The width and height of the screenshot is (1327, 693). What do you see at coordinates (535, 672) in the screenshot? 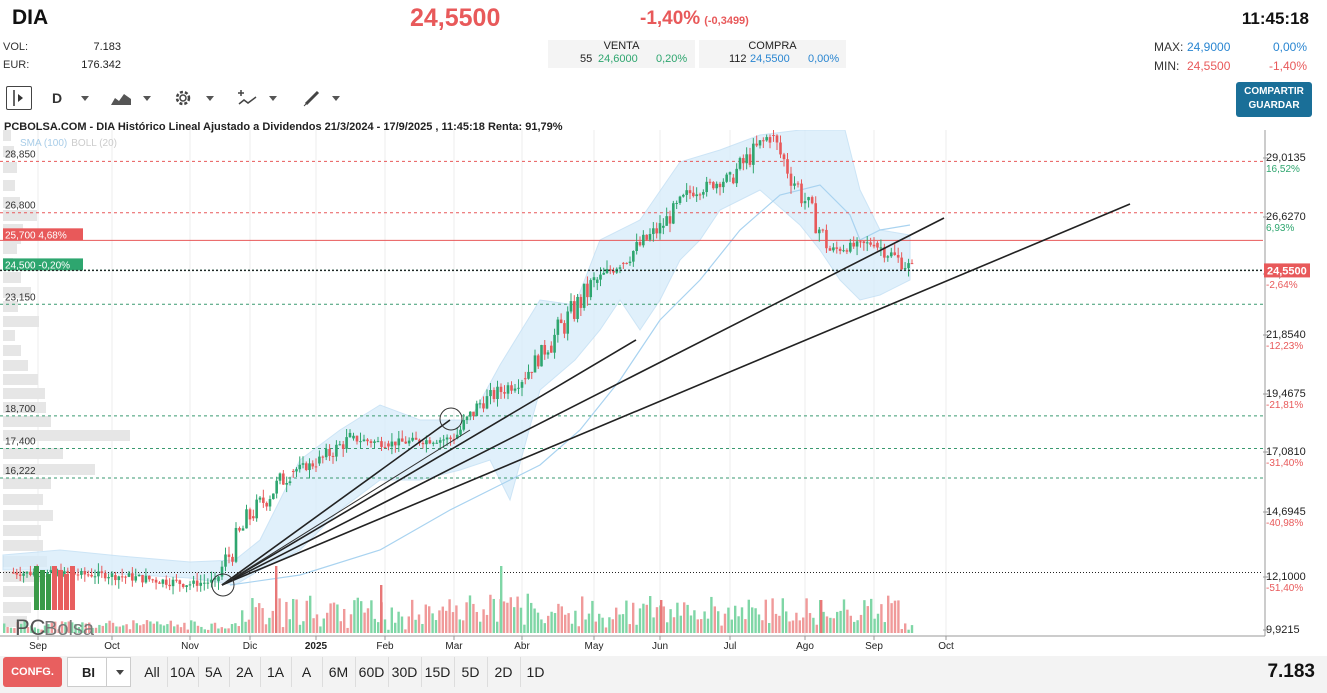
I see `period-button-1d: 1D` at bounding box center [535, 672].